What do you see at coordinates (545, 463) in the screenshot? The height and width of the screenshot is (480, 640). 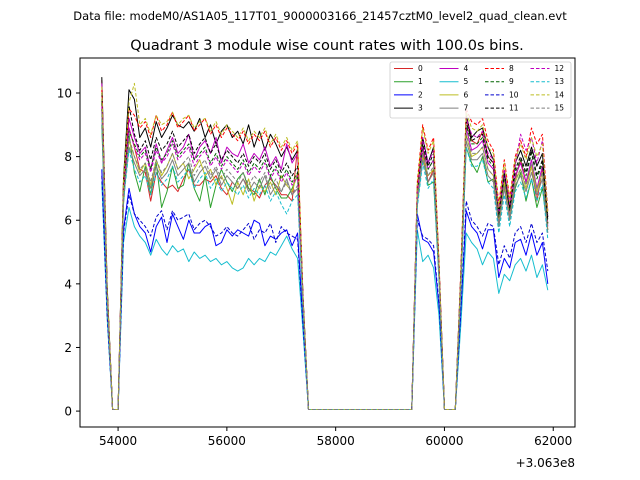 I see `x-axis-offset-label: +3.063e8` at bounding box center [545, 463].